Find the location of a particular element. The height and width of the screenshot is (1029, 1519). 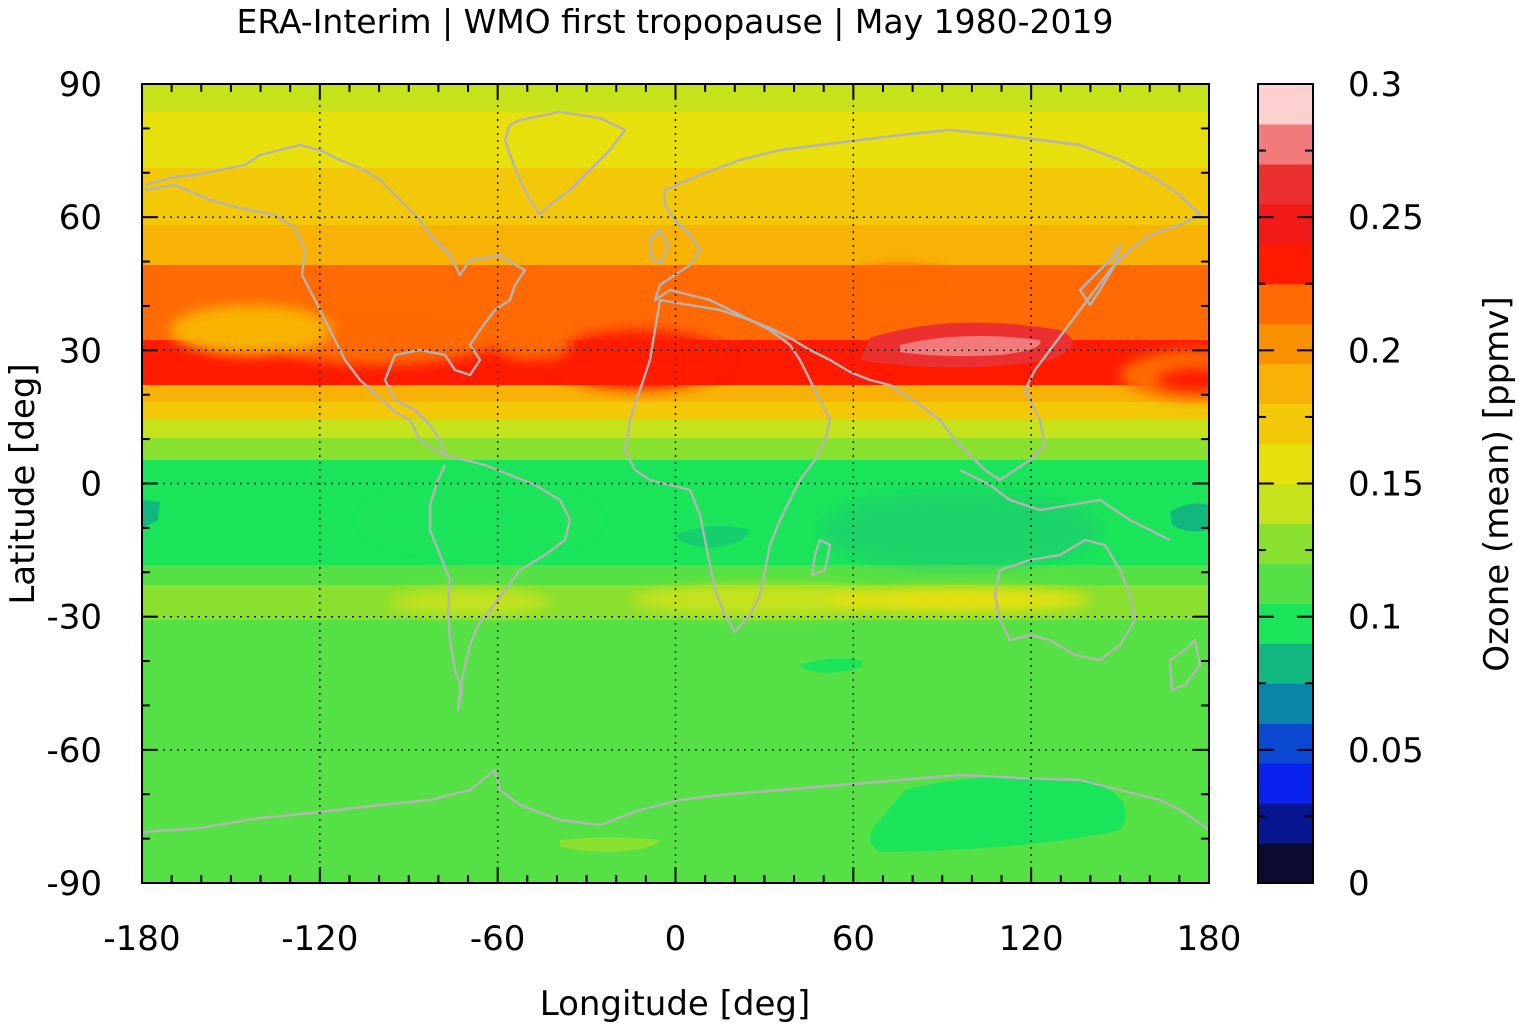

x-axis-label: Longitude [deg] is located at coordinates (675, 1004).